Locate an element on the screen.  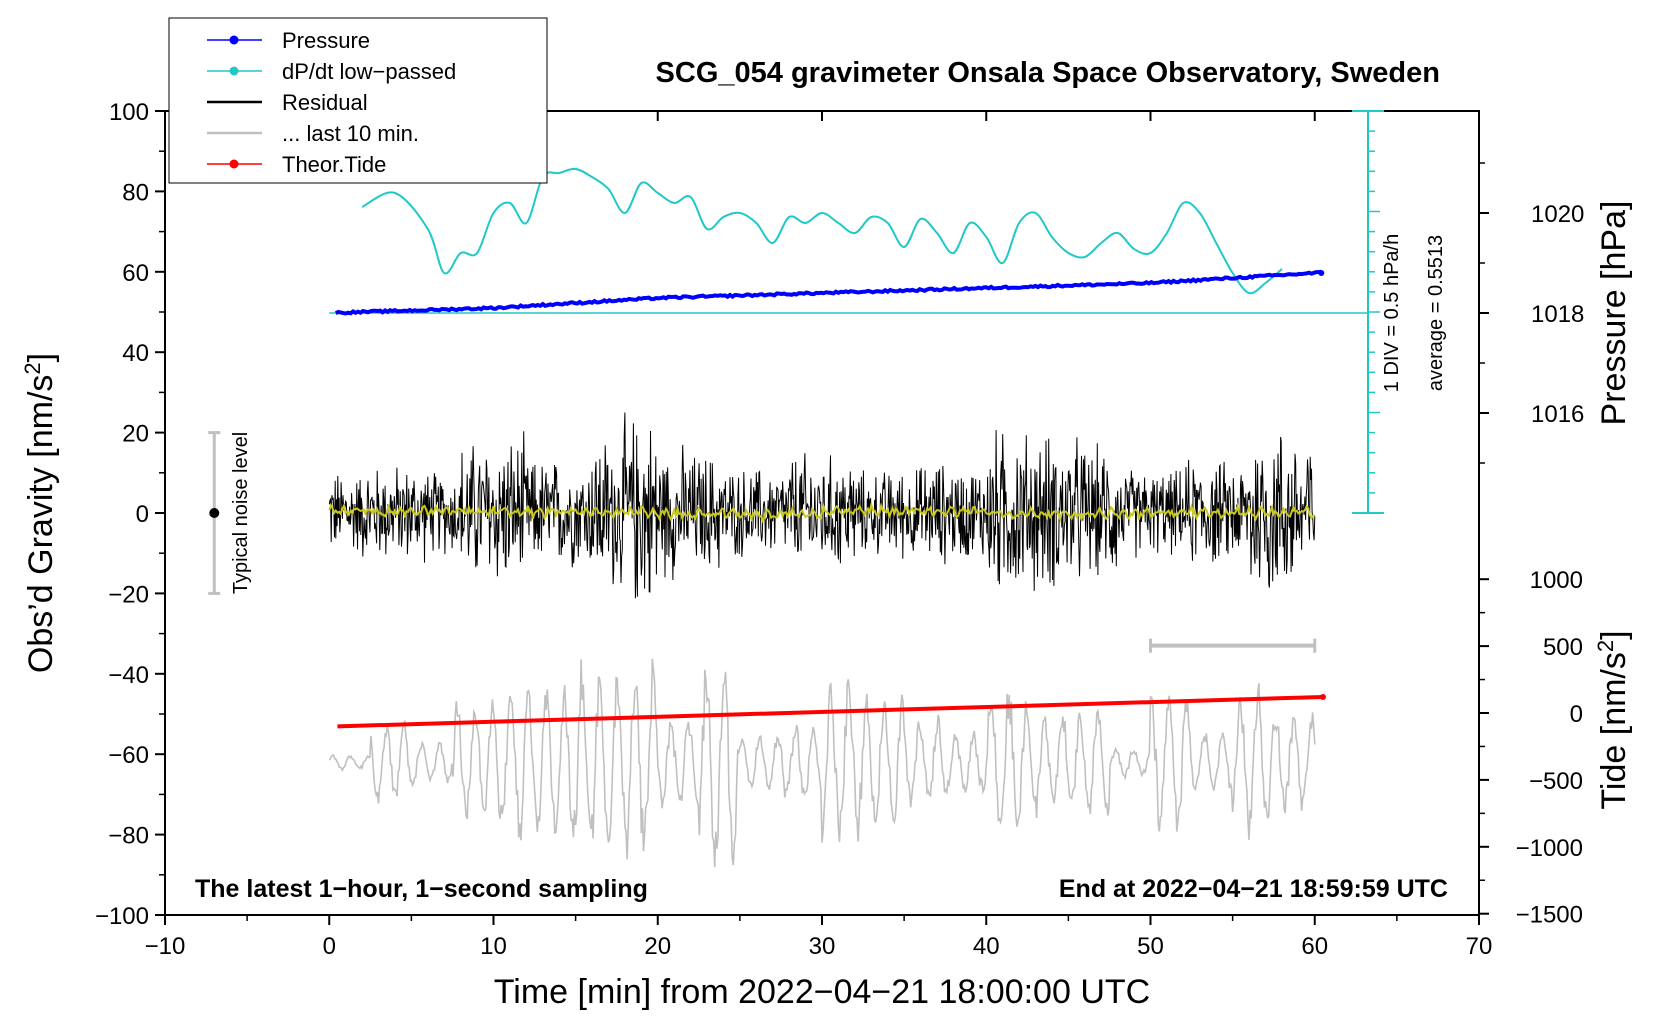
last-window-bar is located at coordinates (1233, 645).